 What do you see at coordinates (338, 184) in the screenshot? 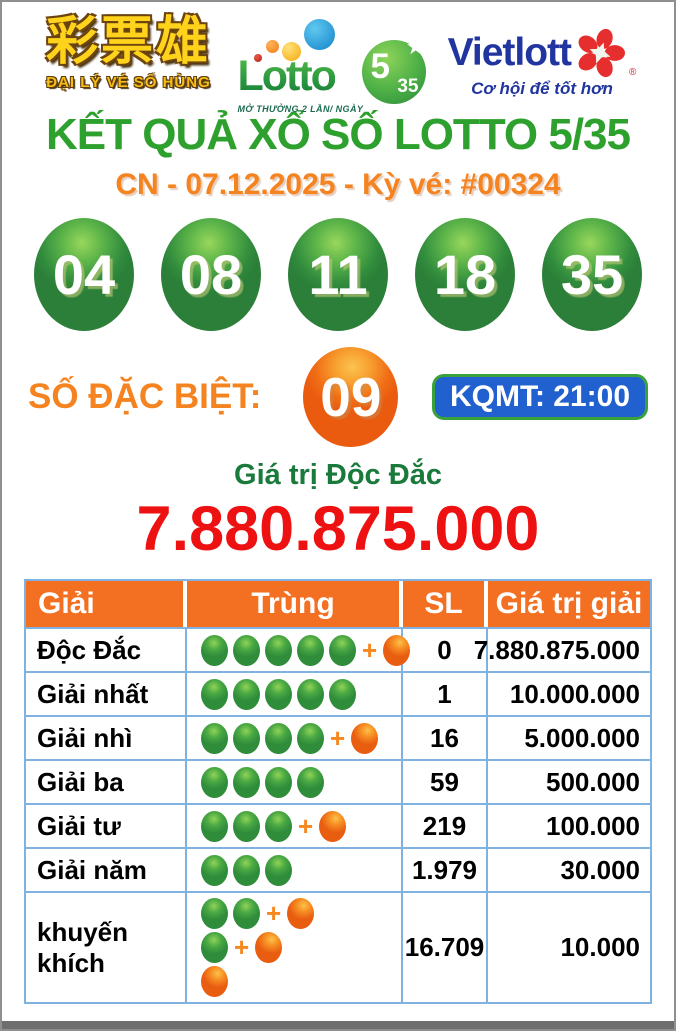
I see `draw-info: CN - 07.12.2025 - Kỳ vé: #00324` at bounding box center [338, 184].